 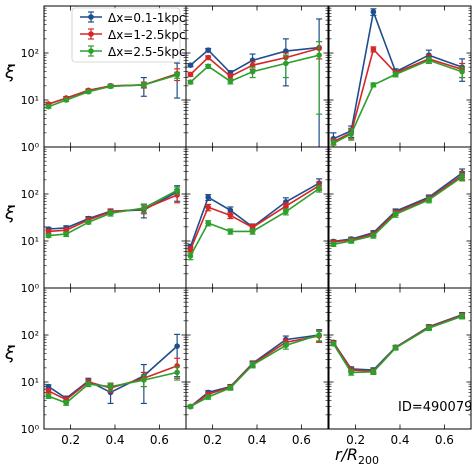 I want to click on object-id-label: ID=490079, so click(x=435, y=407).